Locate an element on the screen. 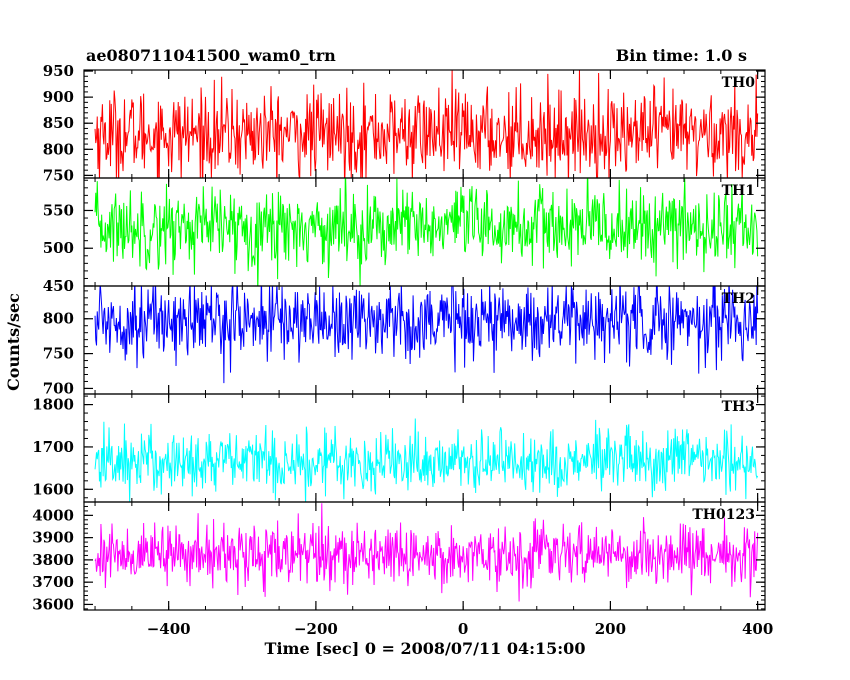 The height and width of the screenshot is (680, 850). series-line-th1 is located at coordinates (426, 232).